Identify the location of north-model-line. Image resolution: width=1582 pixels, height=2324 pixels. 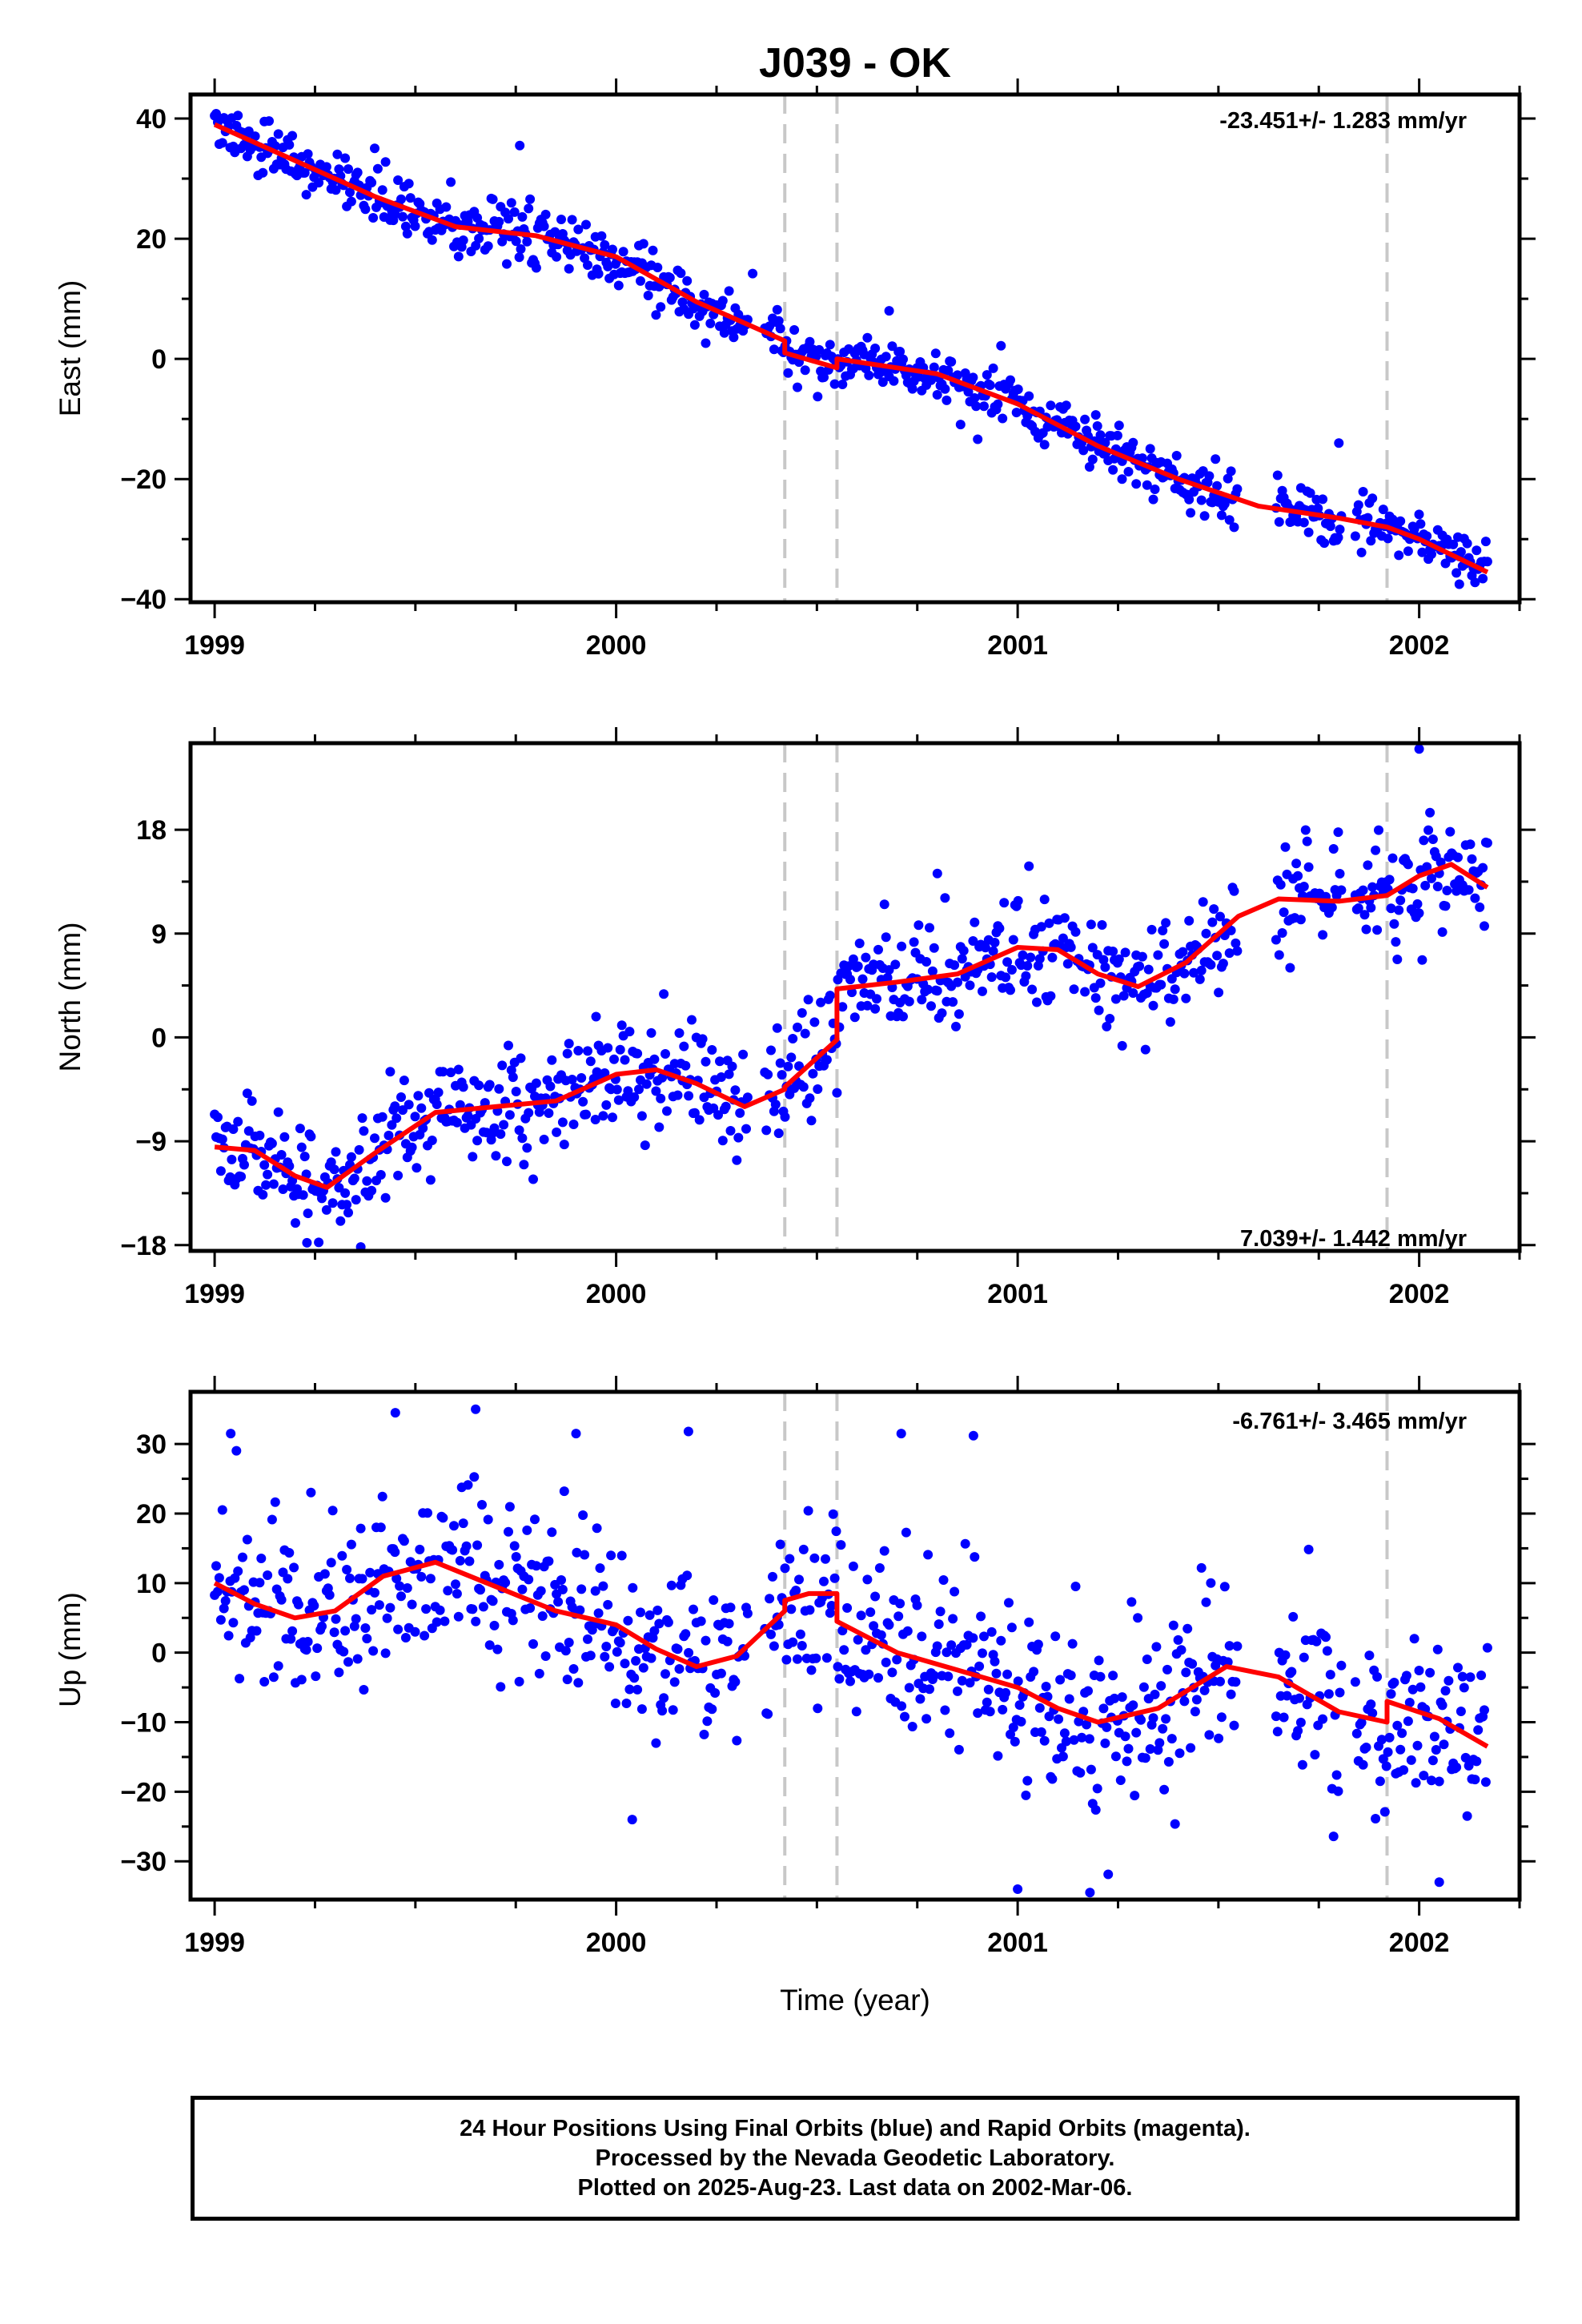
(851, 1026).